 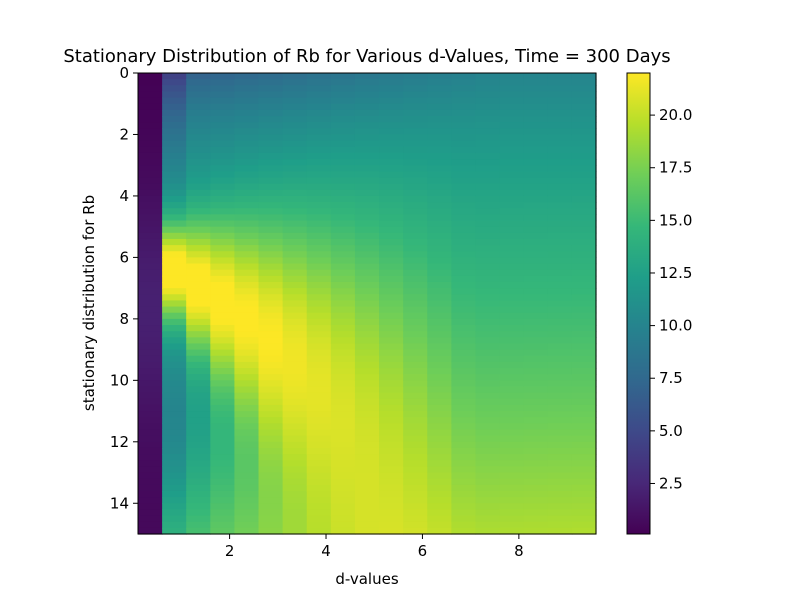 I want to click on x-tick-label: 6, so click(x=423, y=551).